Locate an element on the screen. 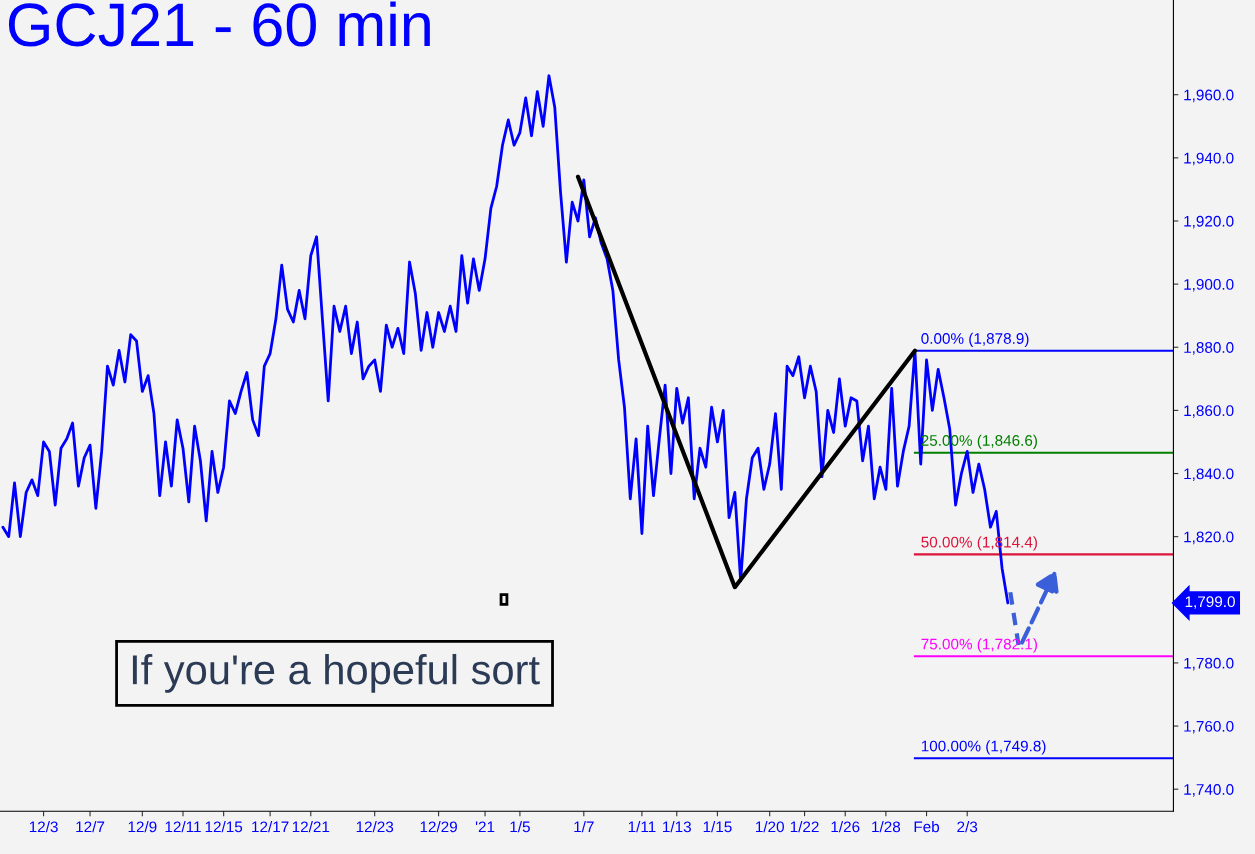  y-tick-label: 1,860.0 is located at coordinates (1209, 411).